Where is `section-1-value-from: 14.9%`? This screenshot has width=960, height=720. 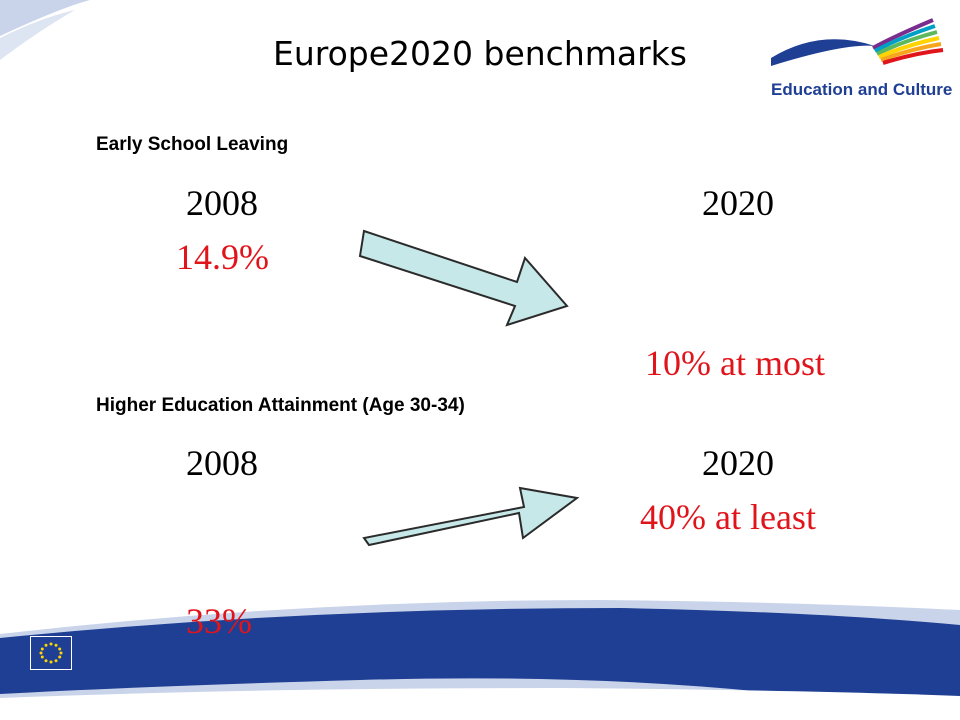 section-1-value-from: 14.9% is located at coordinates (222, 257).